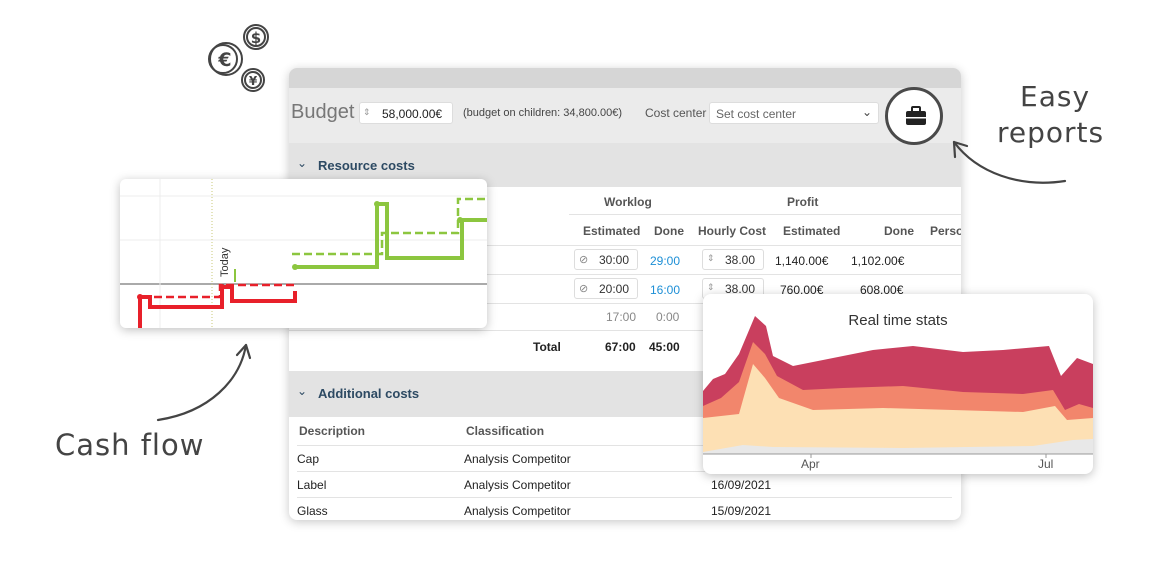 This screenshot has width=1150, height=570. What do you see at coordinates (878, 261) in the screenshot?
I see `profit-done-value: 1,102.00€` at bounding box center [878, 261].